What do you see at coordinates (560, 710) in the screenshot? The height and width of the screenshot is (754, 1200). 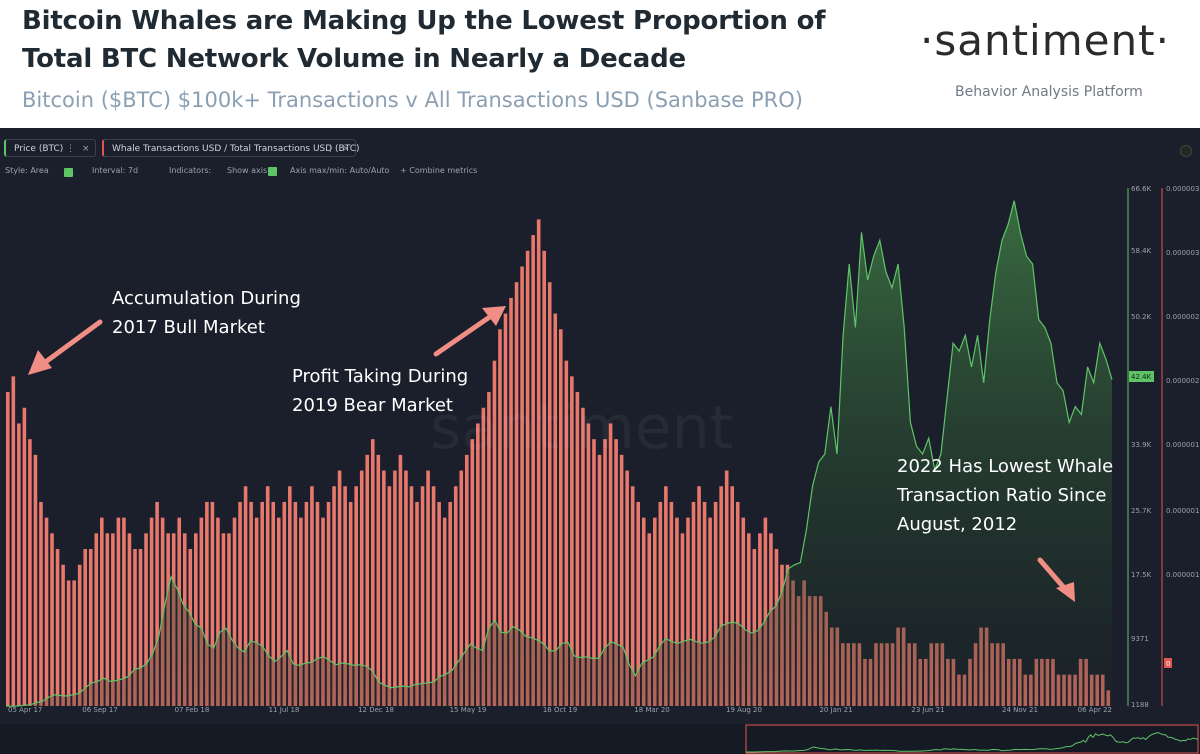 I see `x-tick-label: 16 Oct 19` at bounding box center [560, 710].